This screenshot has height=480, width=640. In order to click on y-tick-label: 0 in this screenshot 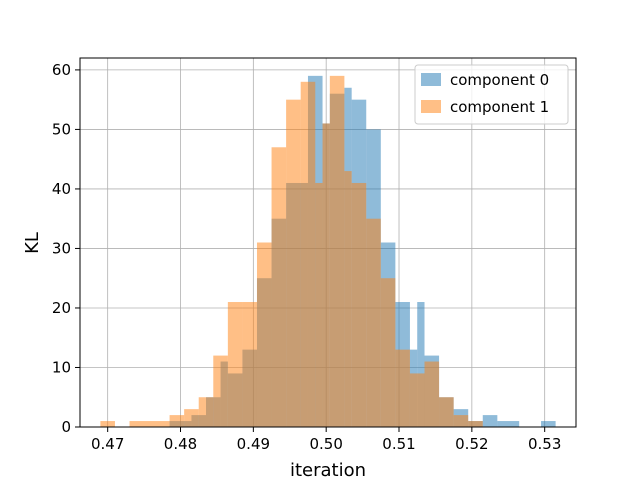, I will do `click(66, 427)`.